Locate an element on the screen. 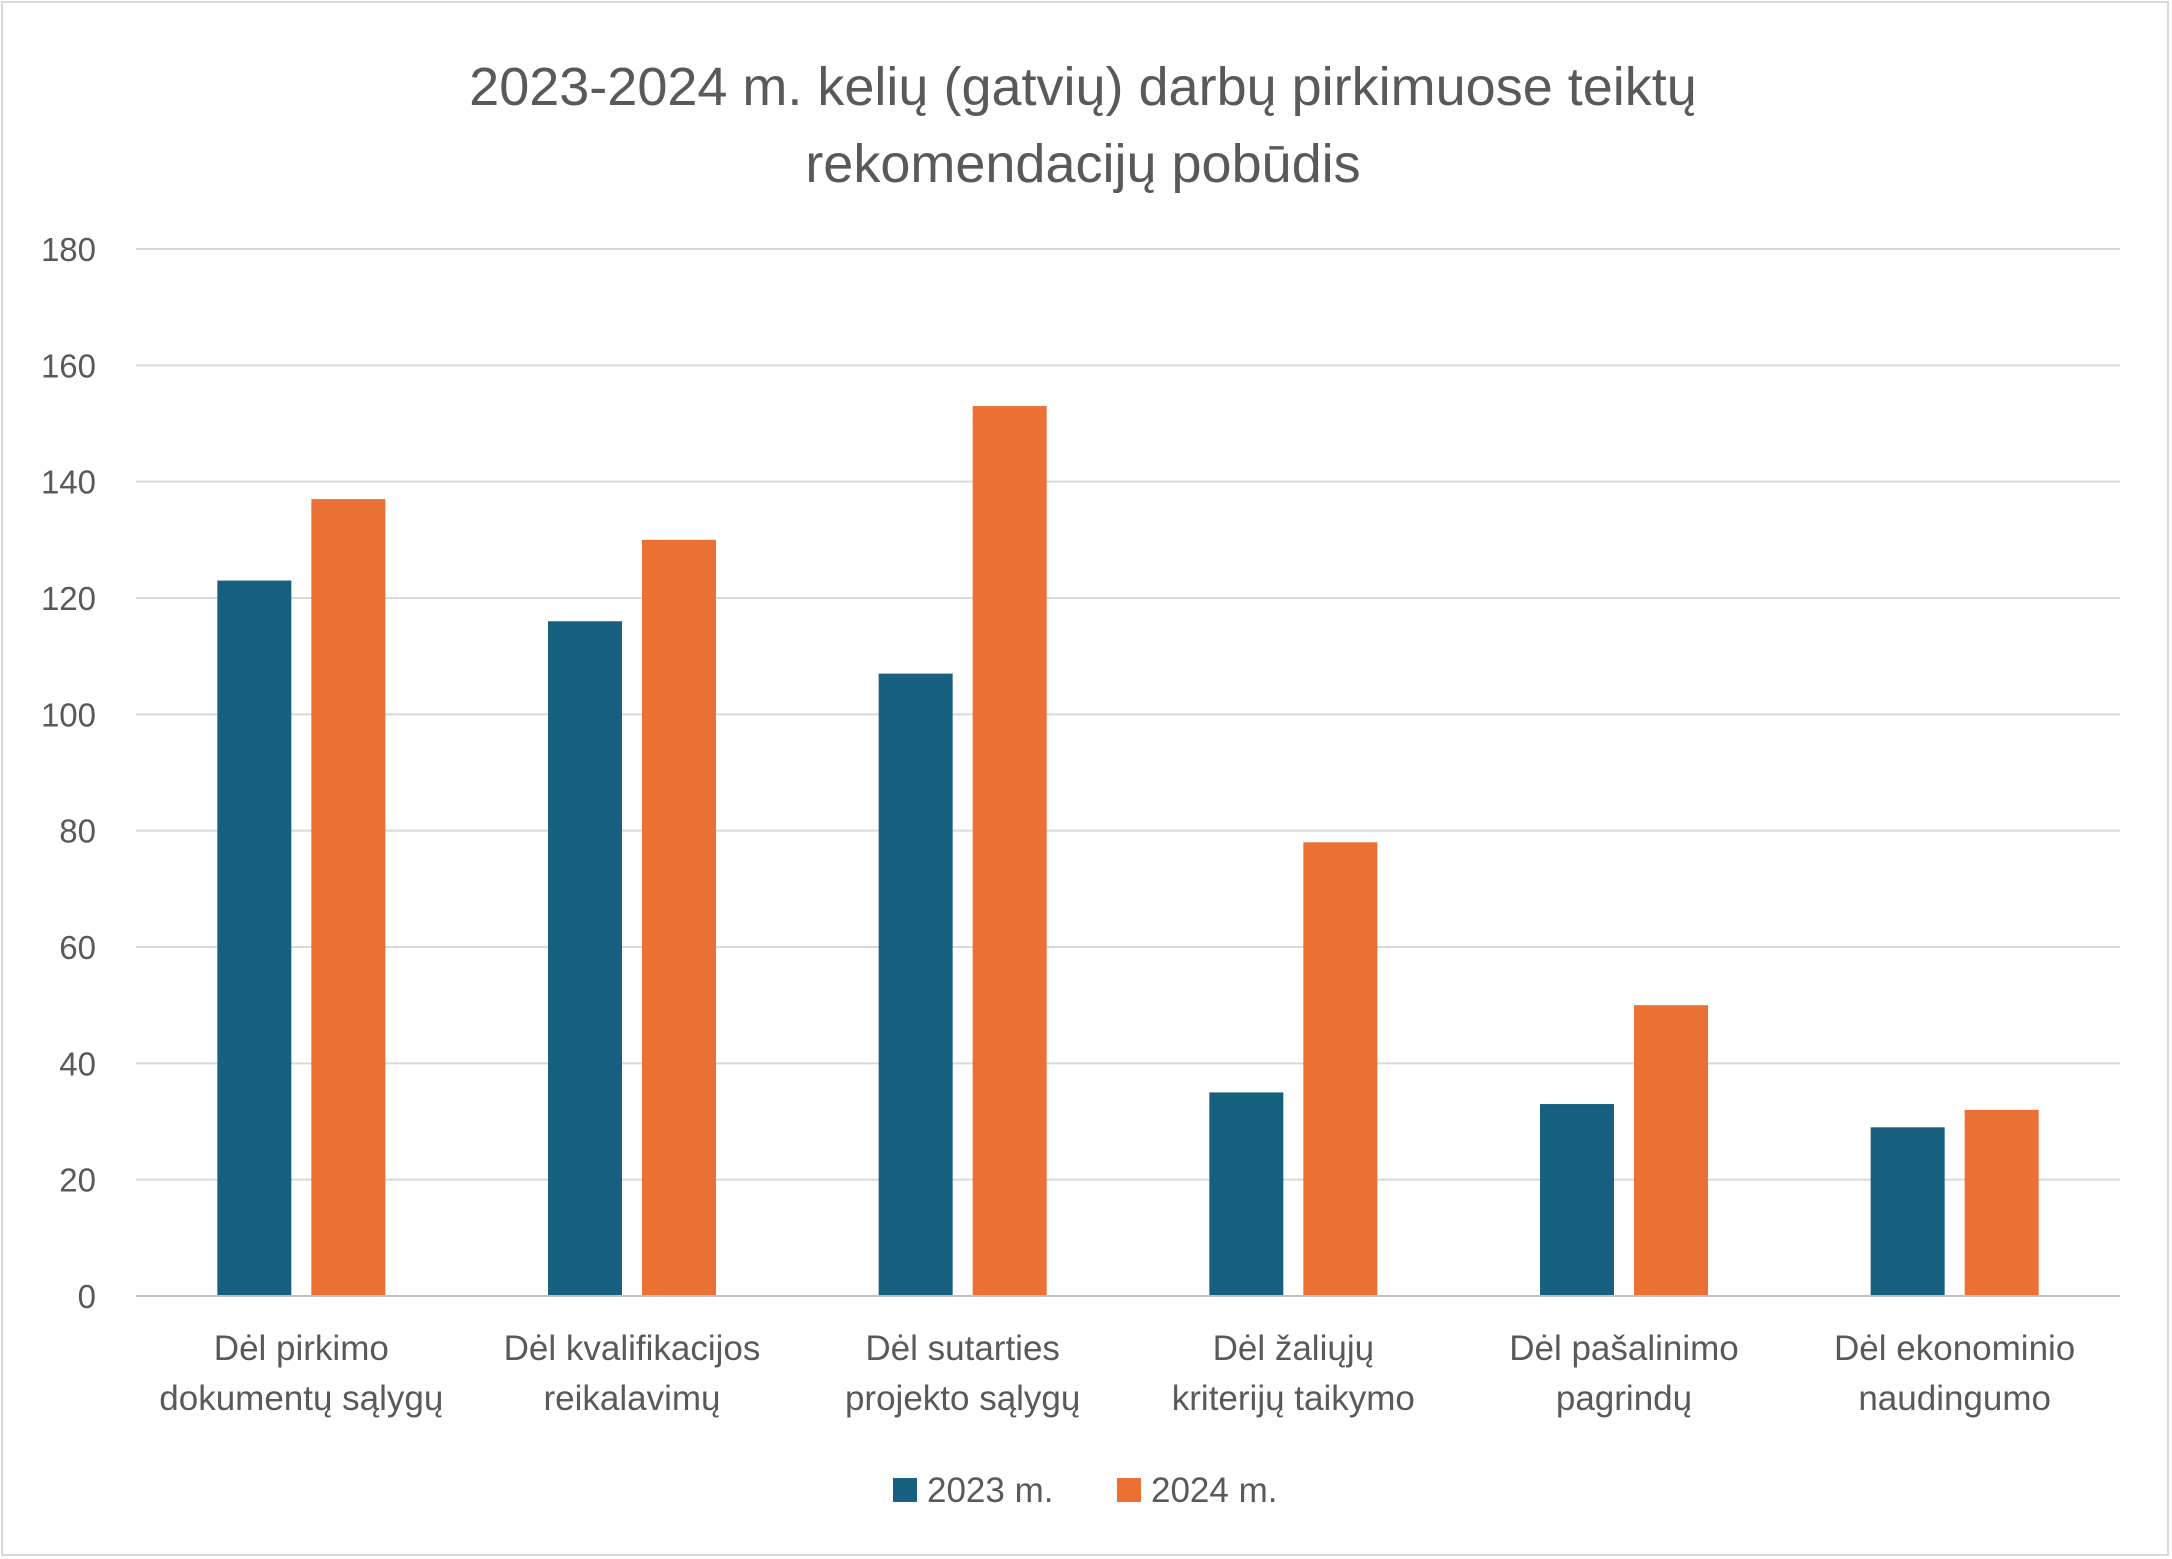 The width and height of the screenshot is (2172, 1559). category-label: Dėl pirkimo is located at coordinates (301, 1348).